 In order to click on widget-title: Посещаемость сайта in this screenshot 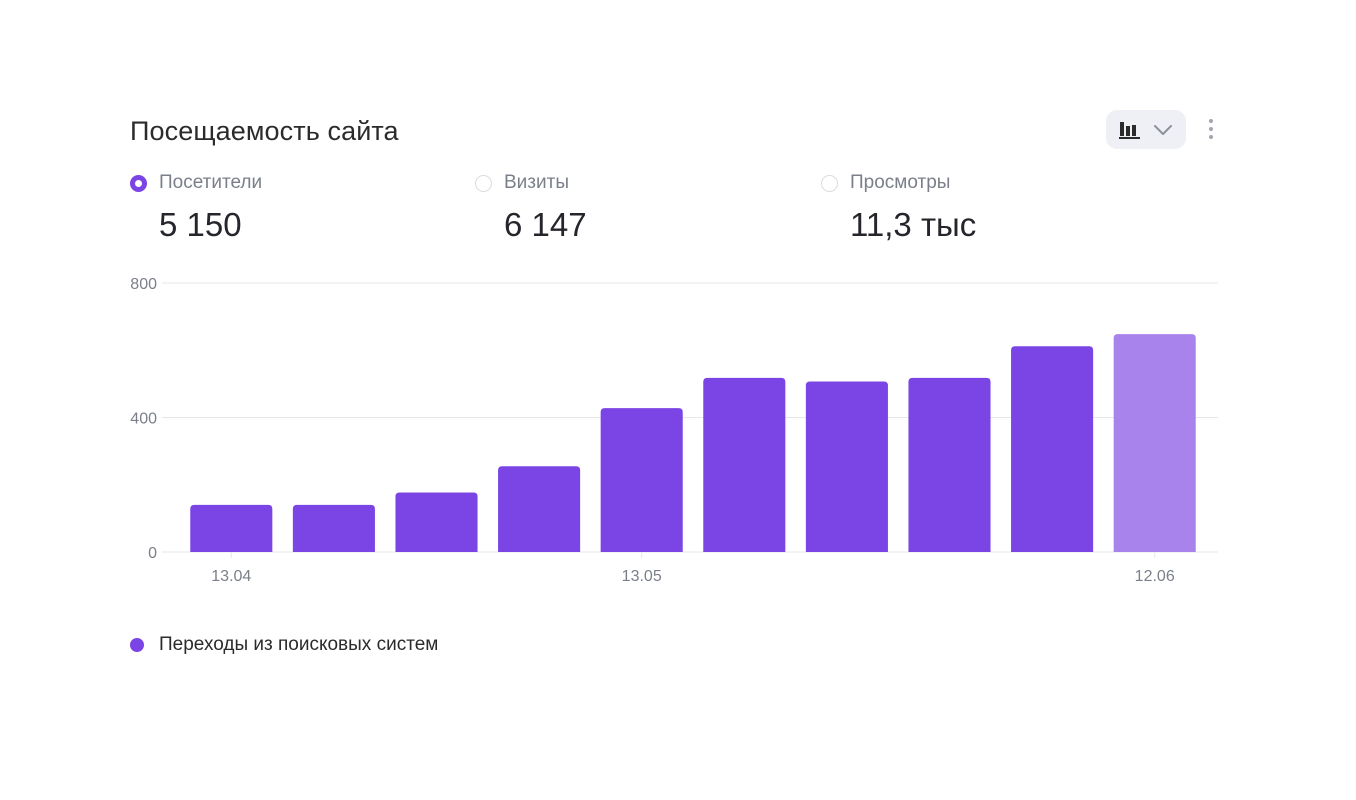, I will do `click(264, 131)`.